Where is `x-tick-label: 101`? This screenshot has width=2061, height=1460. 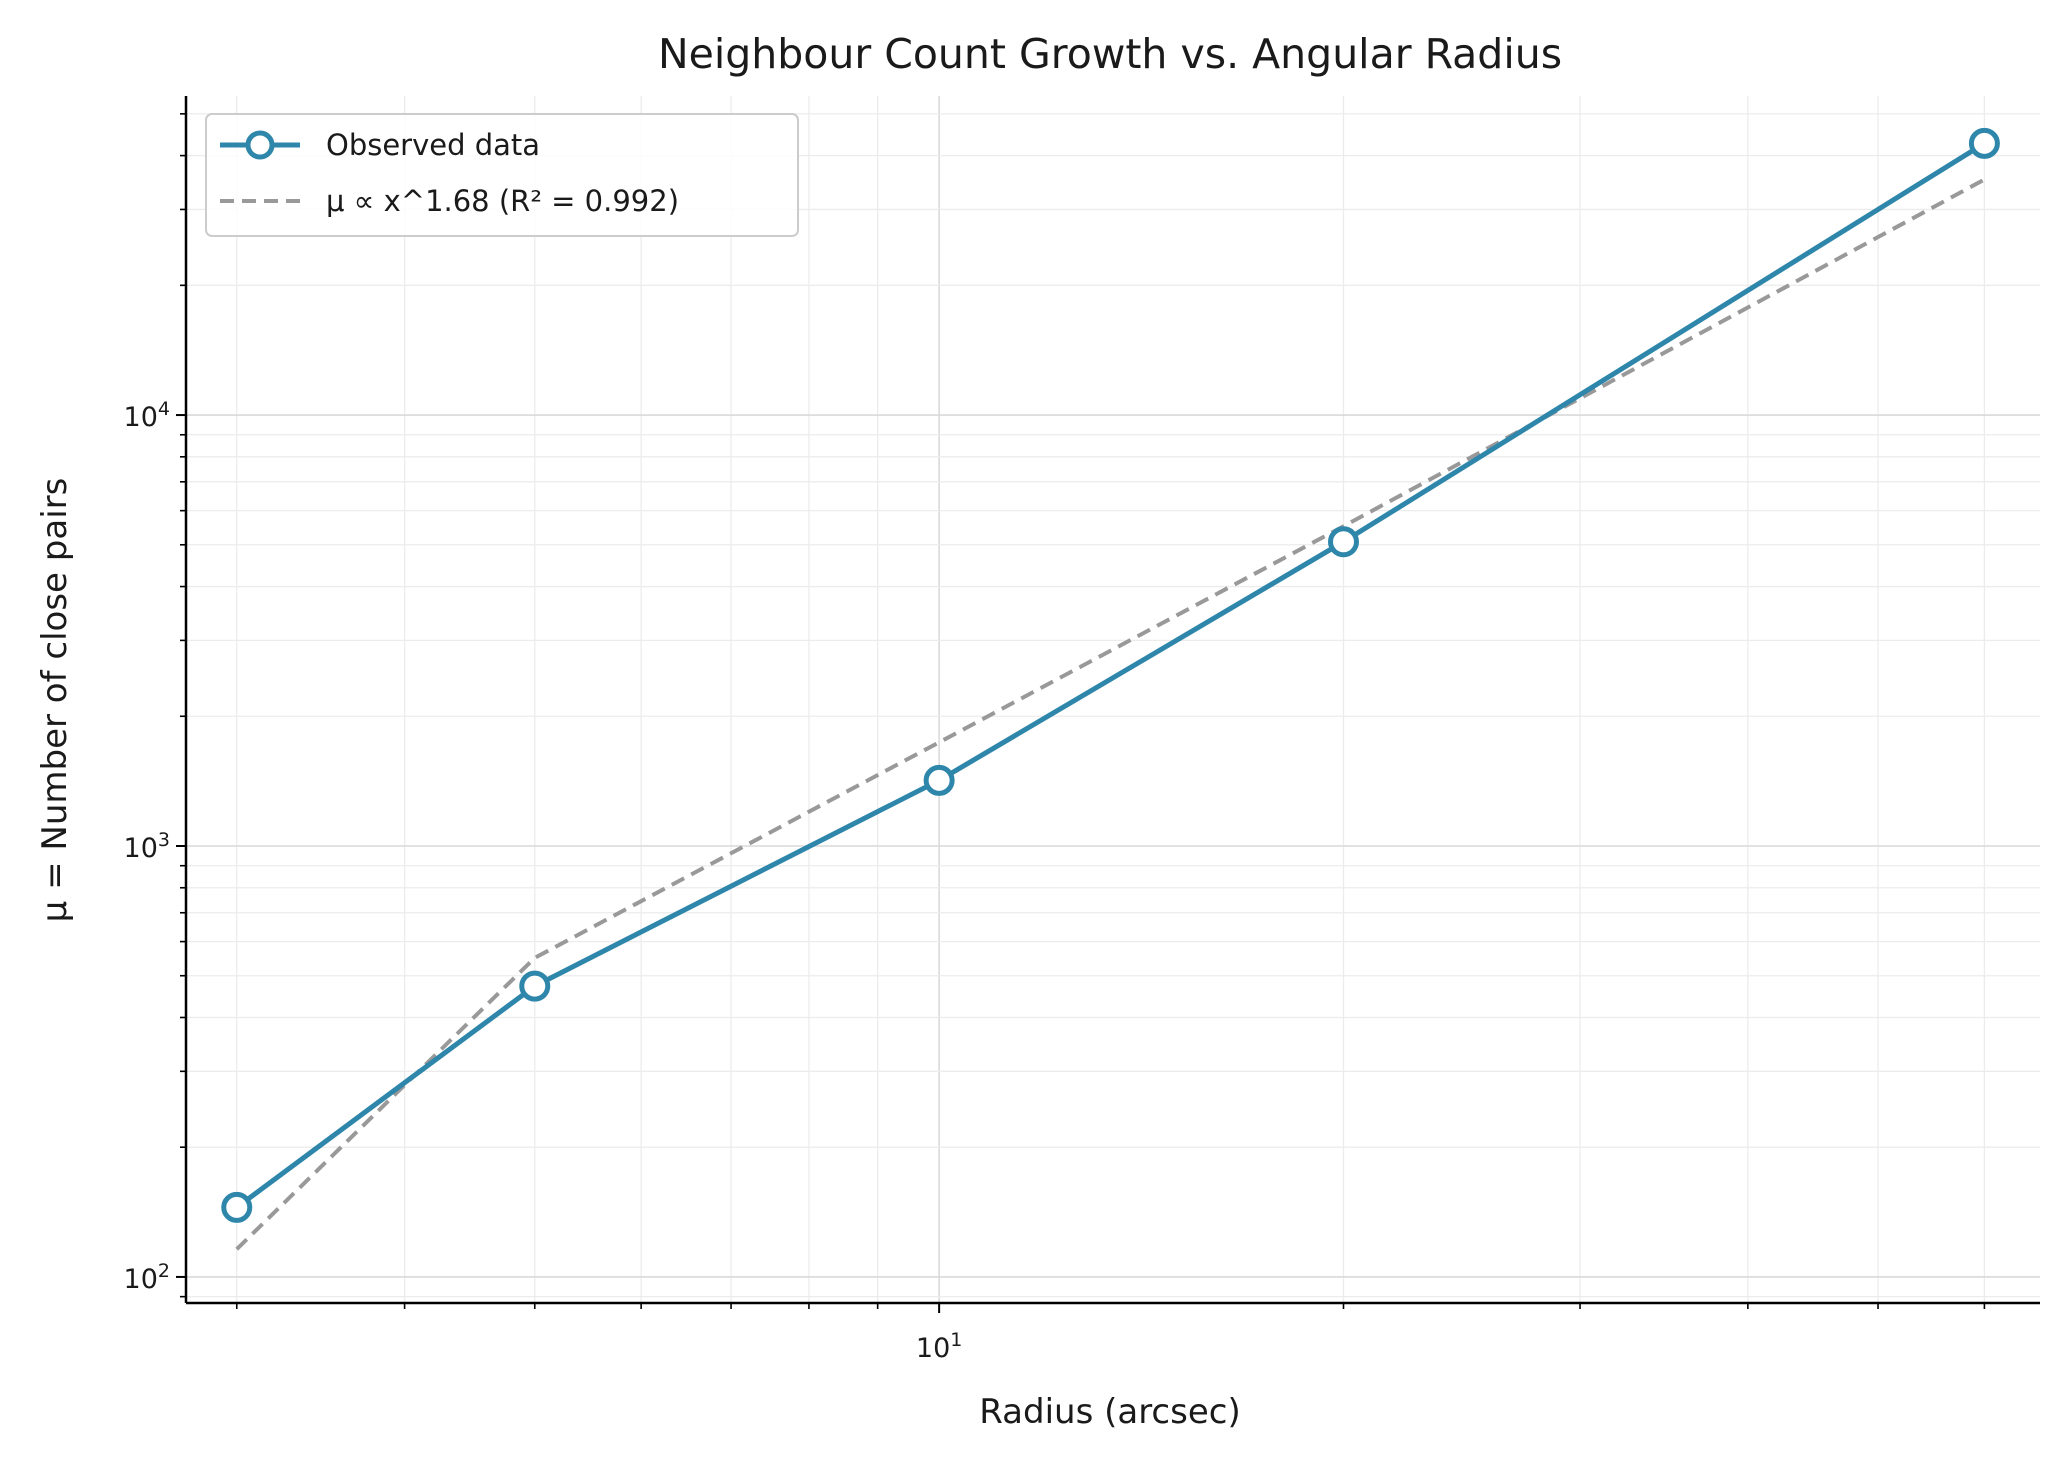
x-tick-label: 101 is located at coordinates (939, 1346).